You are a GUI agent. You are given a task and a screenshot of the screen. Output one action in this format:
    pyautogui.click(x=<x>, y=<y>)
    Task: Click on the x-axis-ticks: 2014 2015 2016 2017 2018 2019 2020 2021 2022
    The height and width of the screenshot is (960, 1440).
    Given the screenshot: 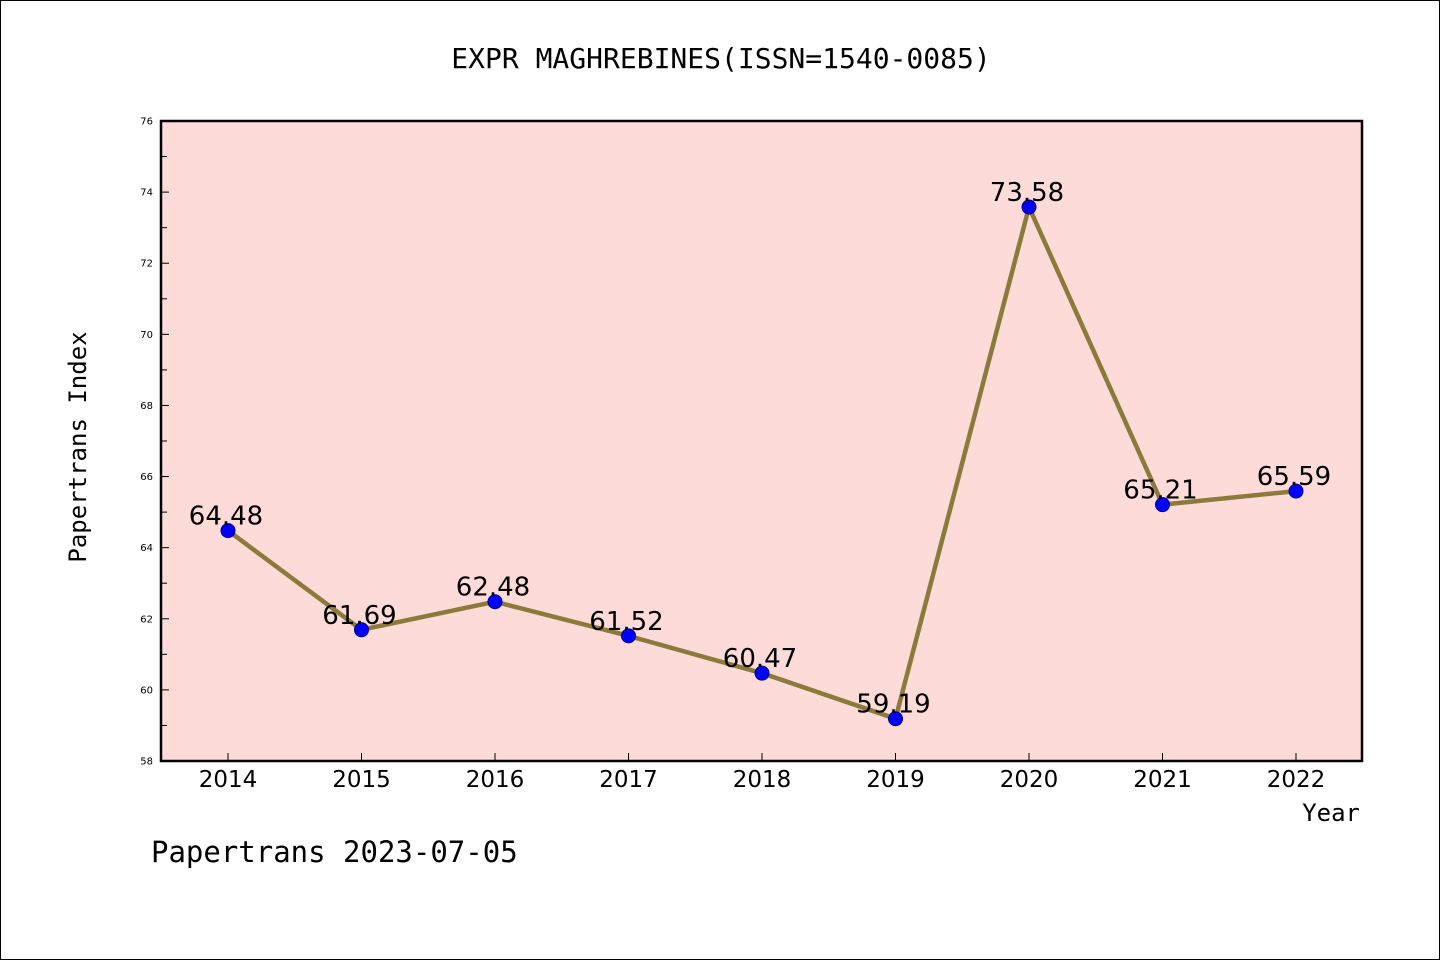 What is the action you would take?
    pyautogui.click(x=762, y=773)
    